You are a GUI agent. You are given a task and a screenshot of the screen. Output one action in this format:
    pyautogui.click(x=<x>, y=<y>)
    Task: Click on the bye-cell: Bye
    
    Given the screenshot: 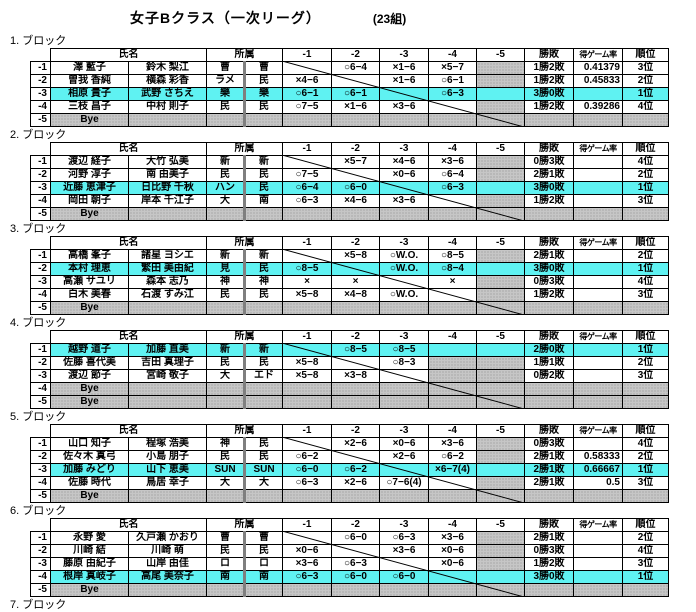 What is the action you would take?
    pyautogui.click(x=89, y=590)
    